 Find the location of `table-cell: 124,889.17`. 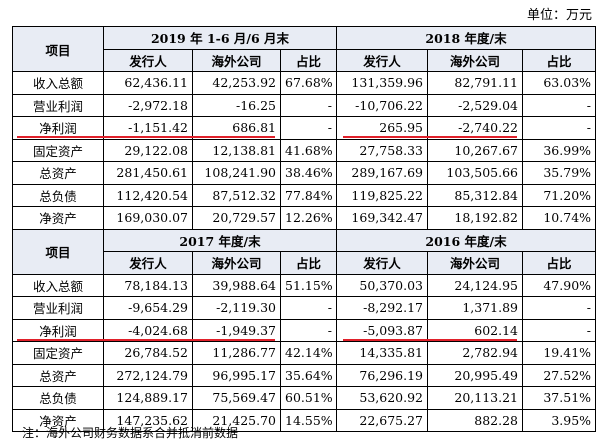

table-cell: 124,889.17 is located at coordinates (148, 398).